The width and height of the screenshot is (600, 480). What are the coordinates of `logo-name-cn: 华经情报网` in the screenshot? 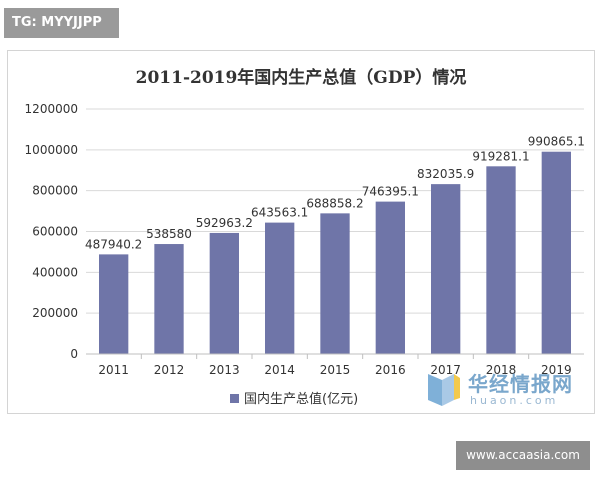 It's located at (520, 384).